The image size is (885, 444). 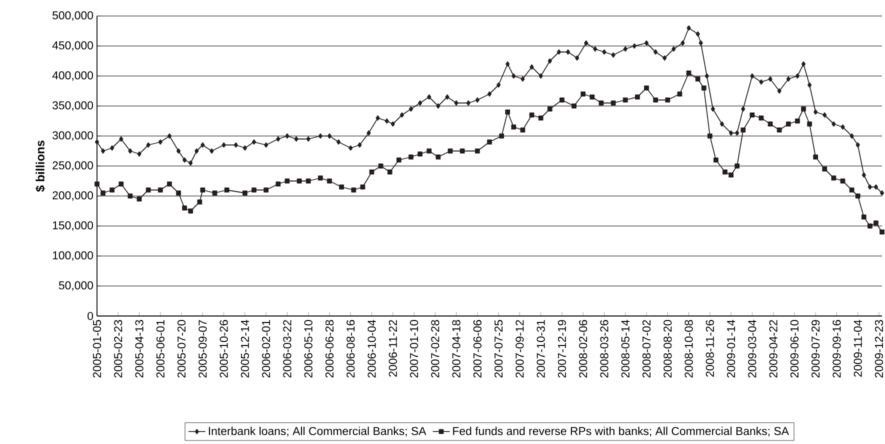 I want to click on y-axis-title: $ billions, so click(x=40, y=166).